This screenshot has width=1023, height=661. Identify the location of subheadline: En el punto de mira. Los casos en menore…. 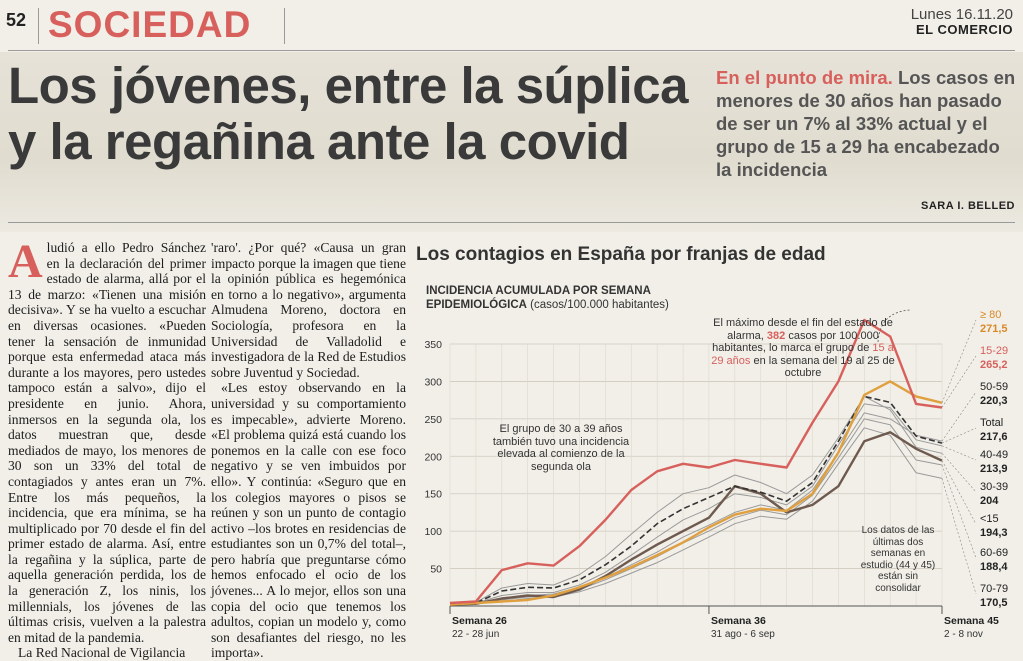
(866, 123).